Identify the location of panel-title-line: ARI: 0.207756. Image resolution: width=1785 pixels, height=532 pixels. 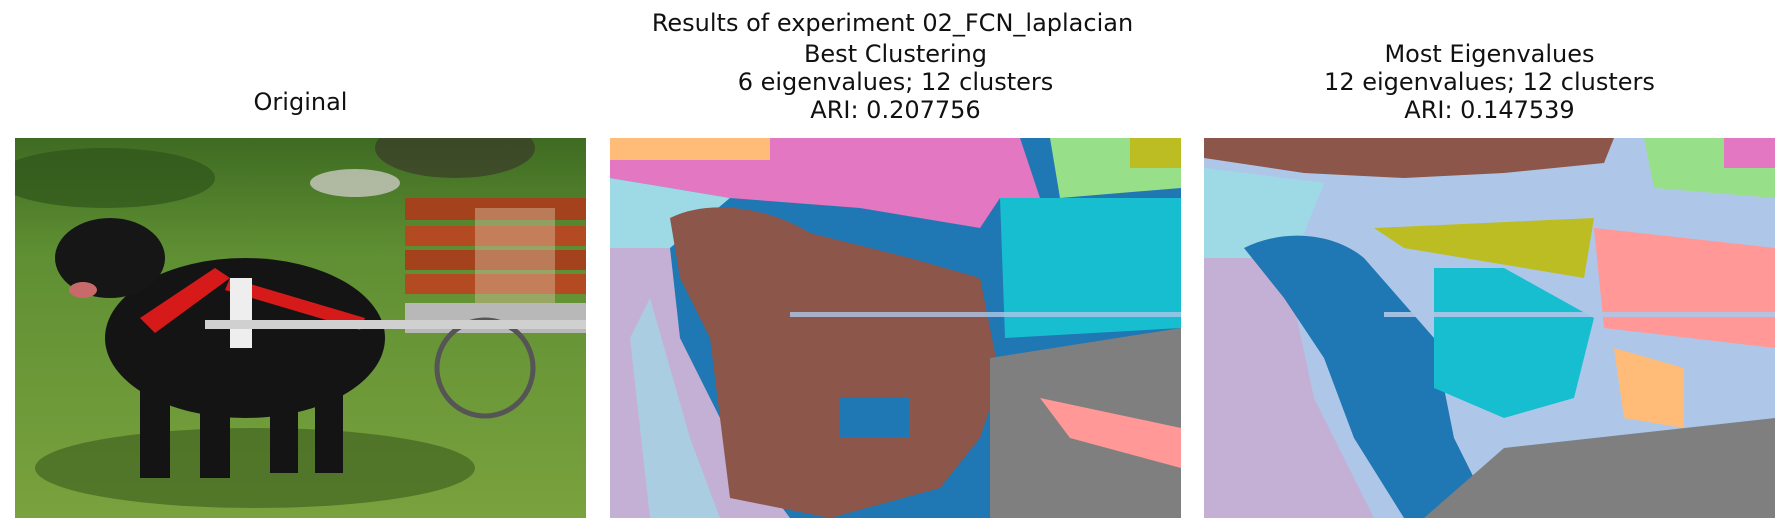
(895, 110).